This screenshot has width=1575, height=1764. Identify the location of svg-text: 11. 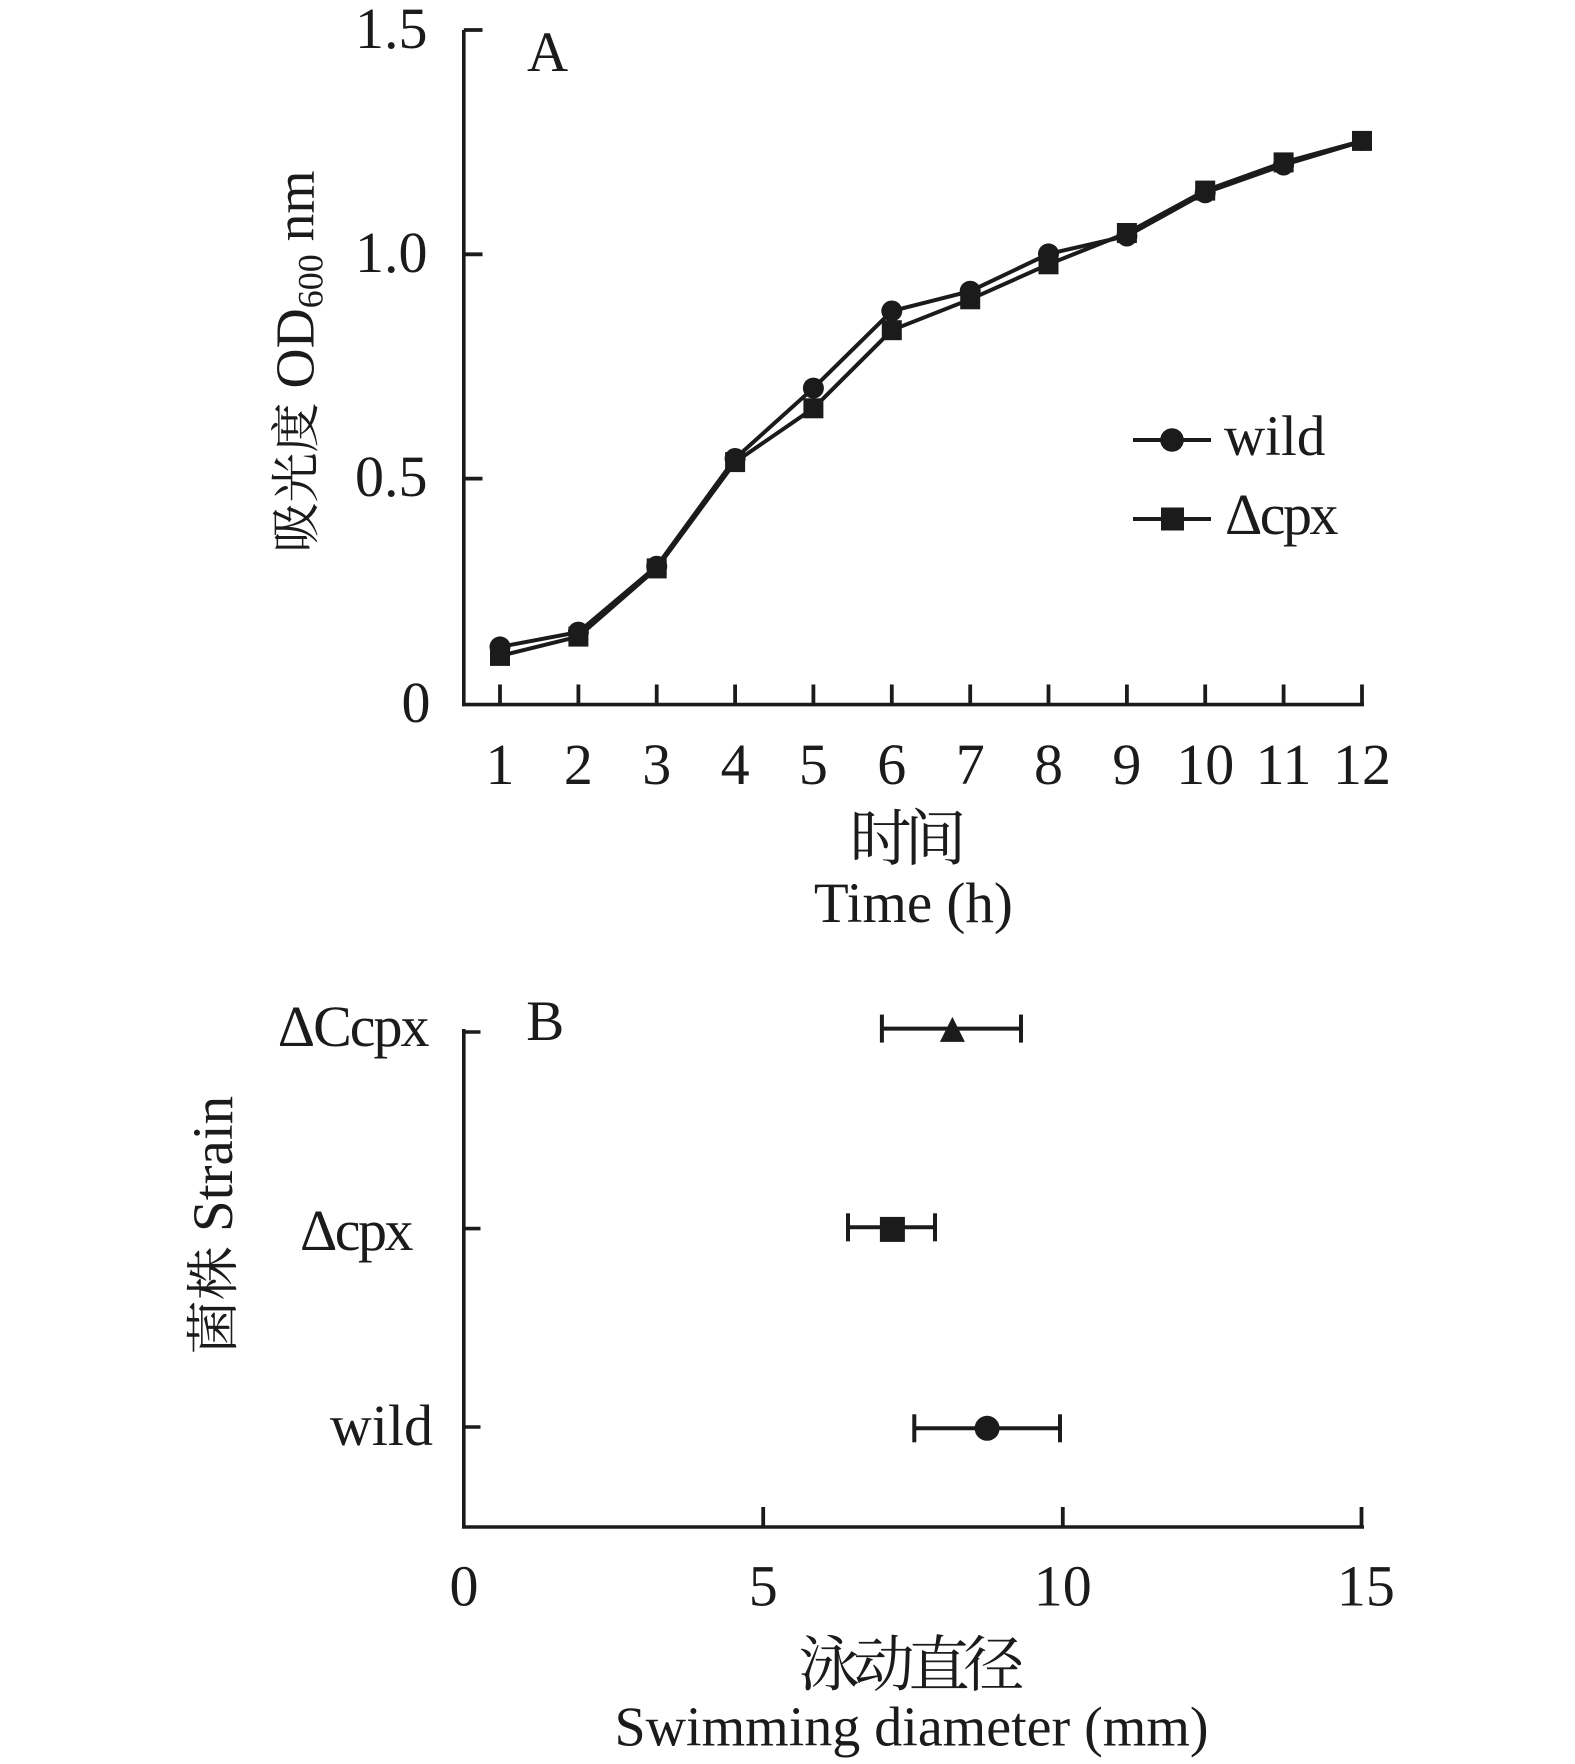
(1284, 764).